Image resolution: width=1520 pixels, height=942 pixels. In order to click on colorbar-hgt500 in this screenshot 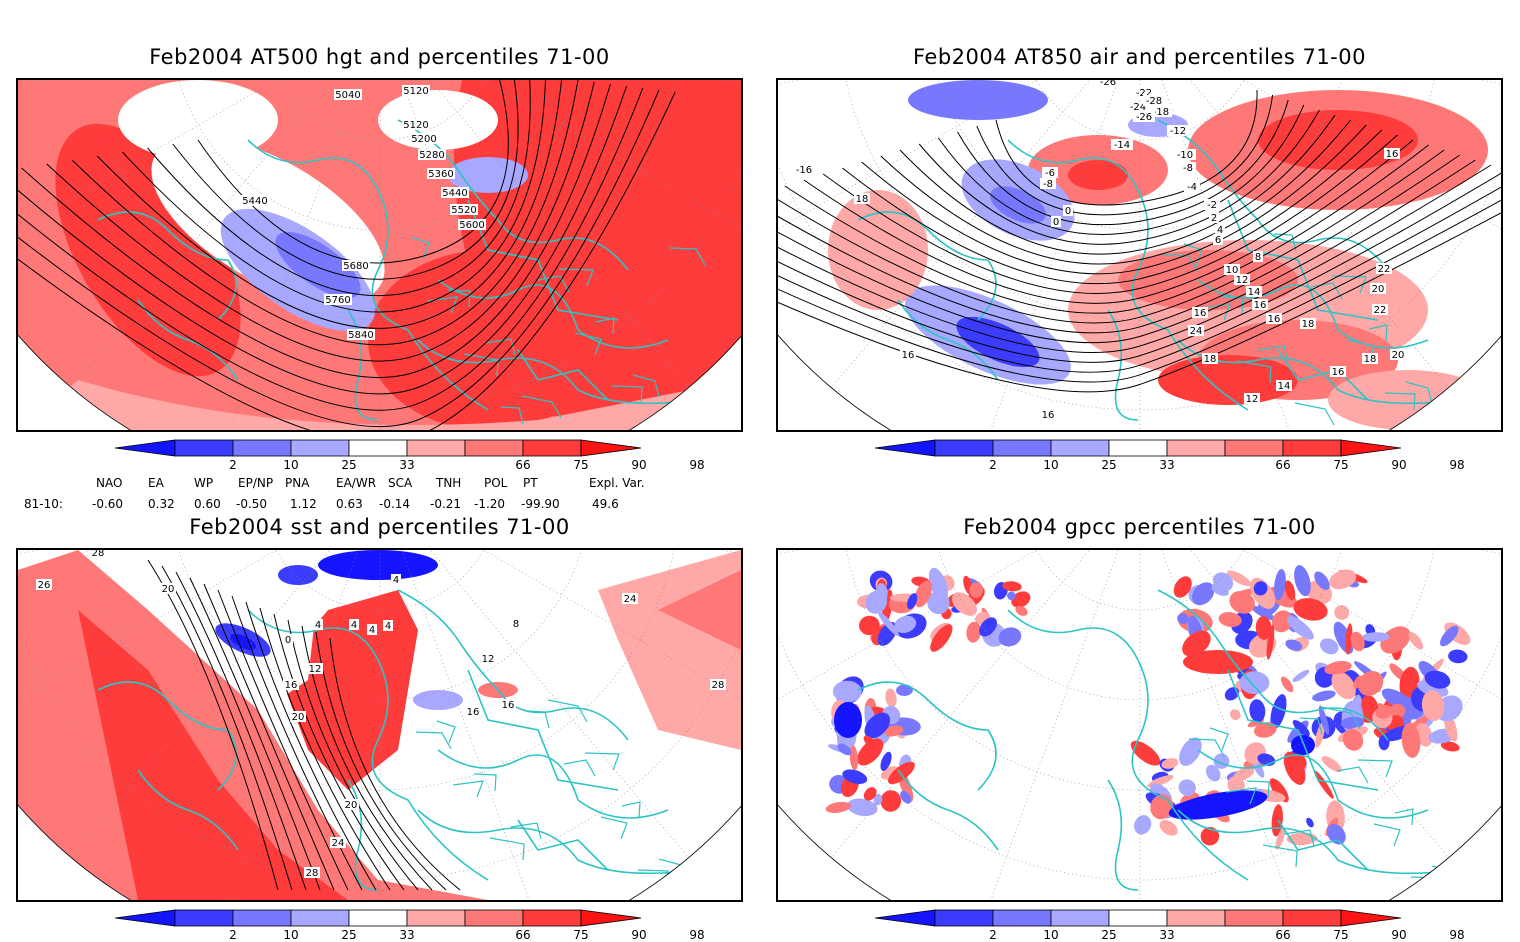, I will do `click(378, 448)`.